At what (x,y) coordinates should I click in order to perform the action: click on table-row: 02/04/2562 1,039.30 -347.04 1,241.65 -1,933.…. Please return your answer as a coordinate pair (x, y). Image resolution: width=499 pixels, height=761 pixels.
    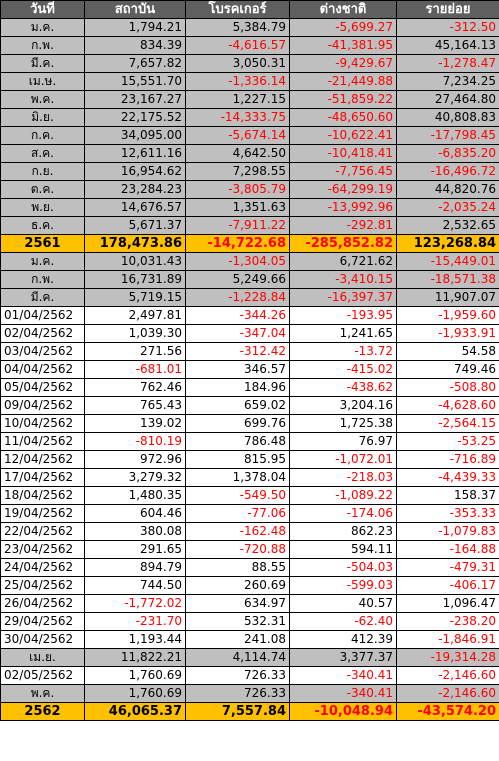
    Looking at the image, I should click on (249, 333).